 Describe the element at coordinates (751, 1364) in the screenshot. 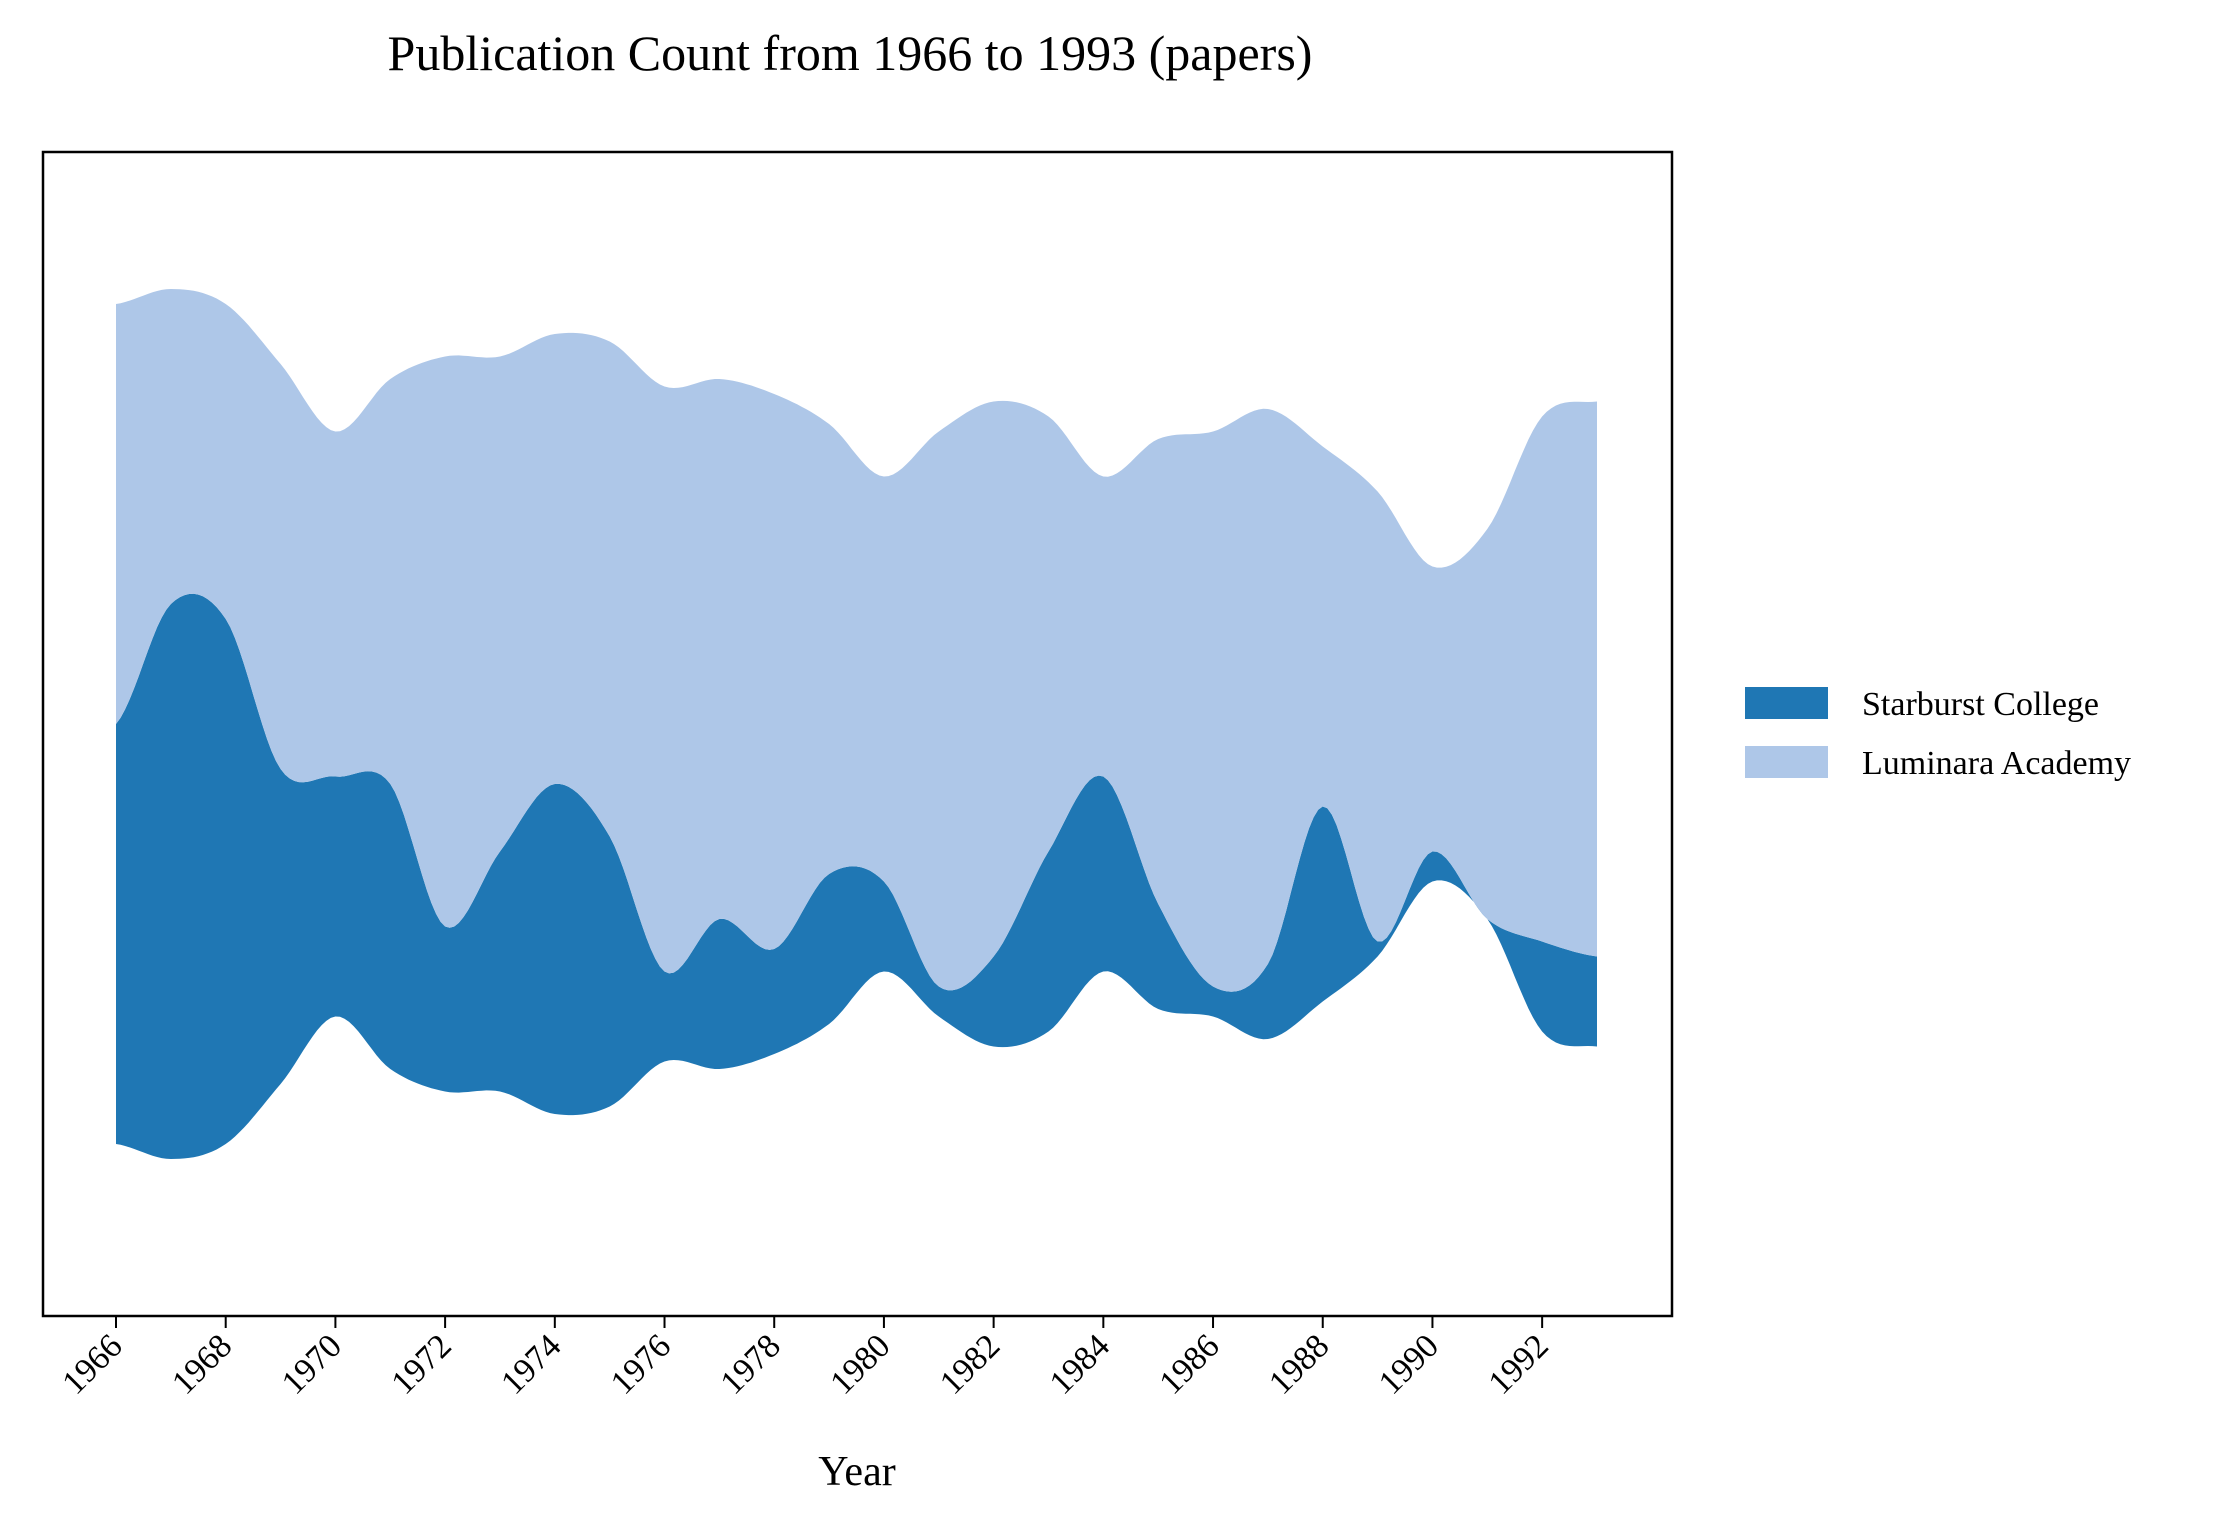

I see `x-tick-label: 1978` at that location.